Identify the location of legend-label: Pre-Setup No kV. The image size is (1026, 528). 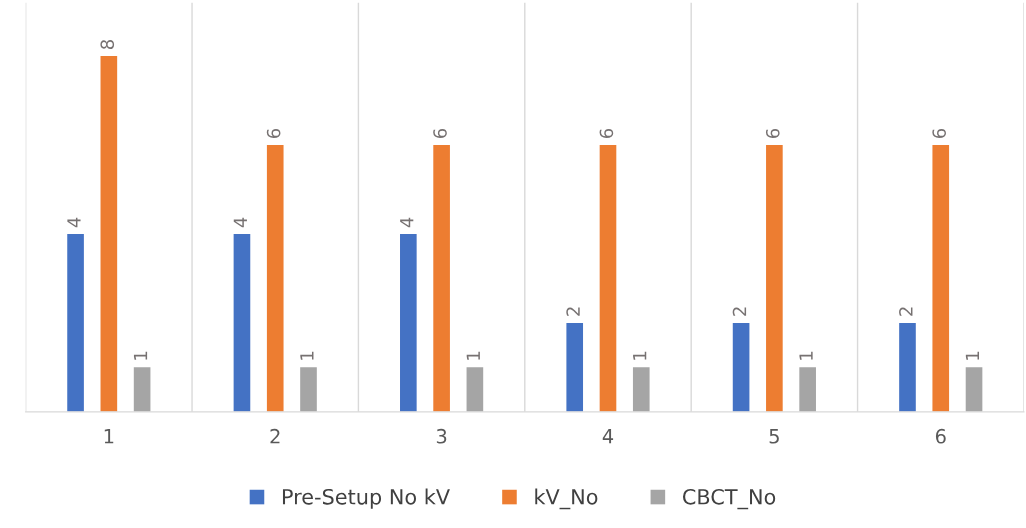
(366, 498).